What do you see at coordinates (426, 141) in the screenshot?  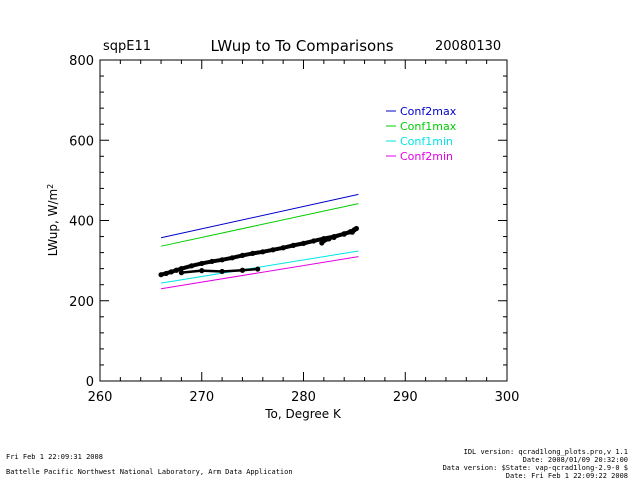 I see `legend-label-conf1min: Conf1min` at bounding box center [426, 141].